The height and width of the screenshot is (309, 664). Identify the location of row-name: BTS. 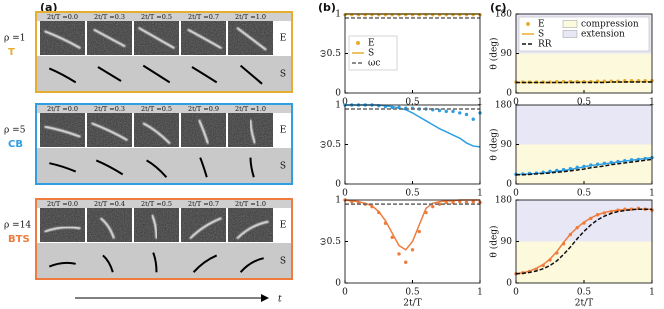
(19, 239).